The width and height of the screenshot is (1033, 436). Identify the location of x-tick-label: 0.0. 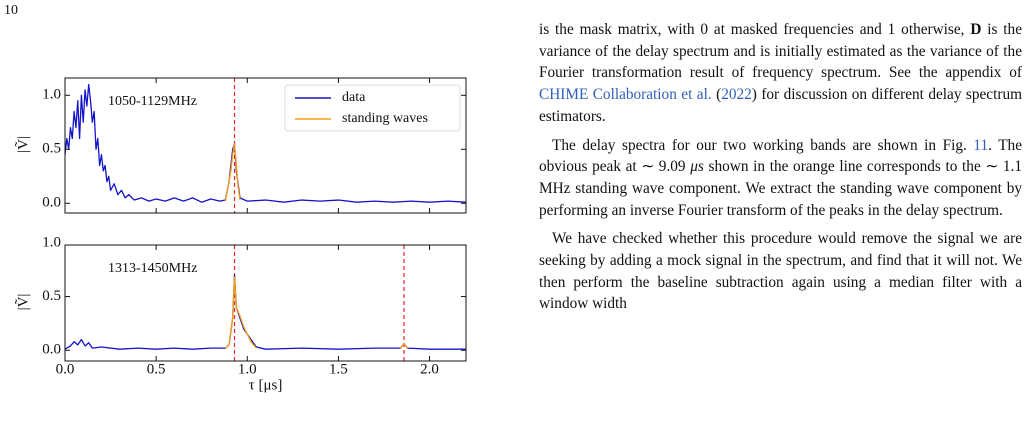
(65, 369).